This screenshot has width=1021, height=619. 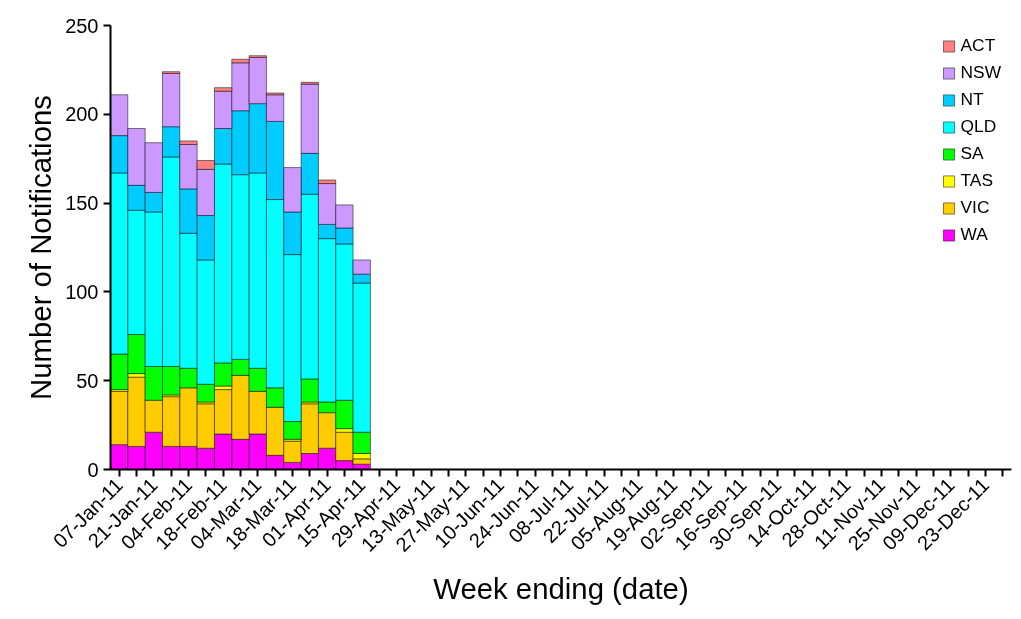 What do you see at coordinates (41, 247) in the screenshot?
I see `y-axis-title: Number of Notifications` at bounding box center [41, 247].